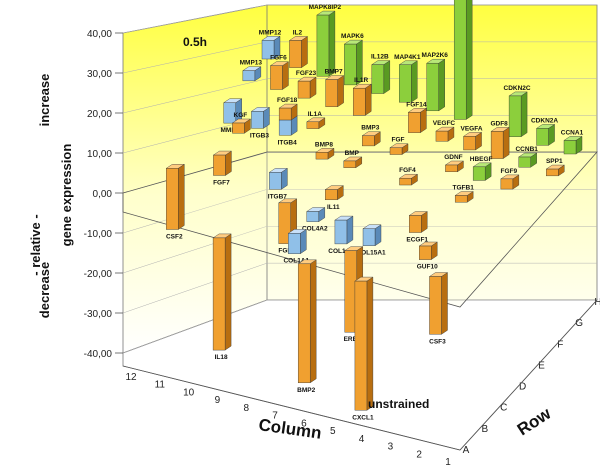  Describe the element at coordinates (509, 171) in the screenshot. I see `gene-label: FGF9` at that location.